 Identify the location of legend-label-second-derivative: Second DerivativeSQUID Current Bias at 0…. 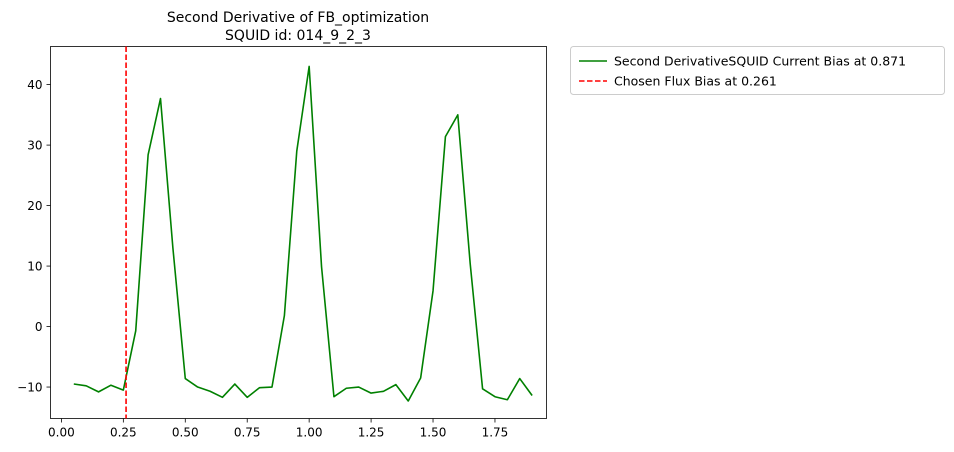
(760, 61).